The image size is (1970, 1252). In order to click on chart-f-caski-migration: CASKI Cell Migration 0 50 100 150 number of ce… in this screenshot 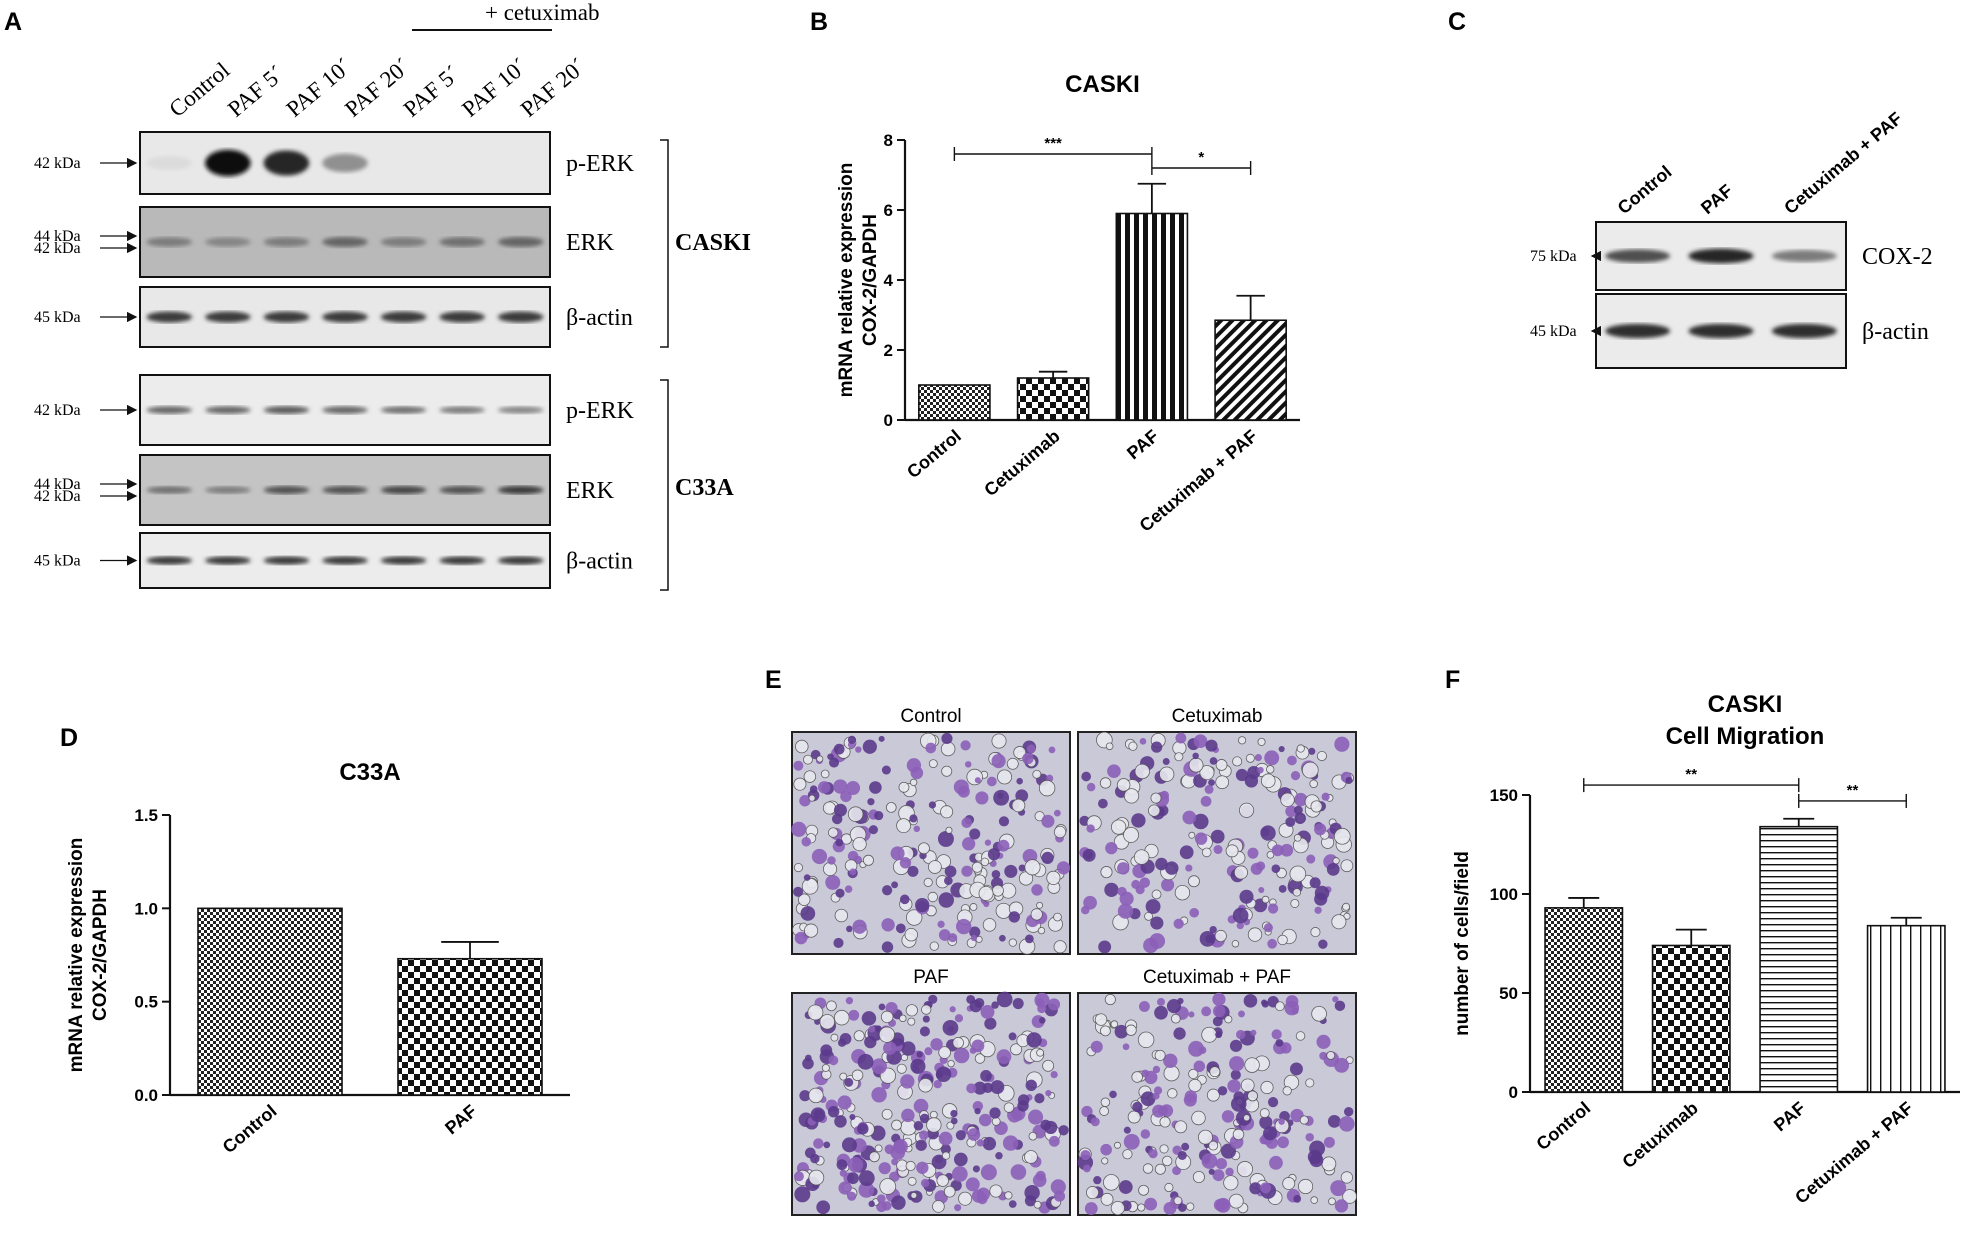, I will do `click(1706, 949)`.